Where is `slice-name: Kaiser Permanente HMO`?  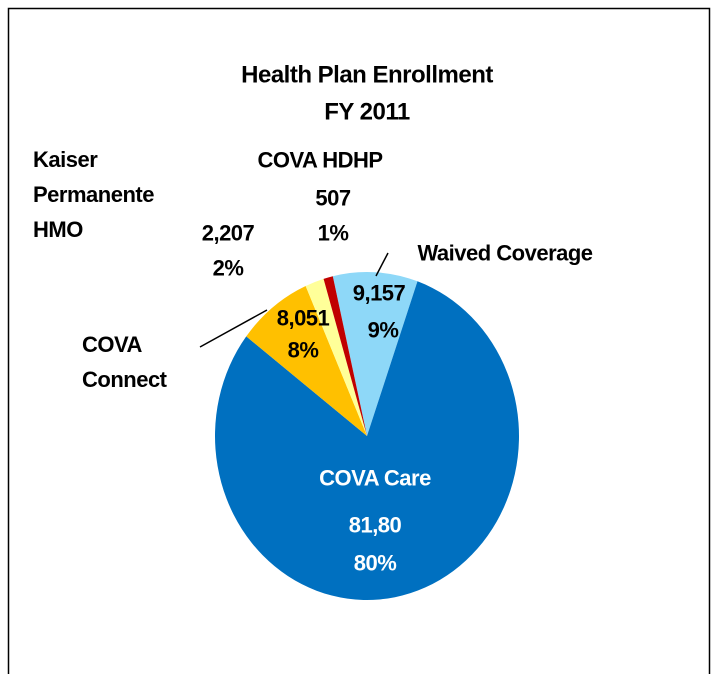 slice-name: Kaiser Permanente HMO is located at coordinates (93, 194).